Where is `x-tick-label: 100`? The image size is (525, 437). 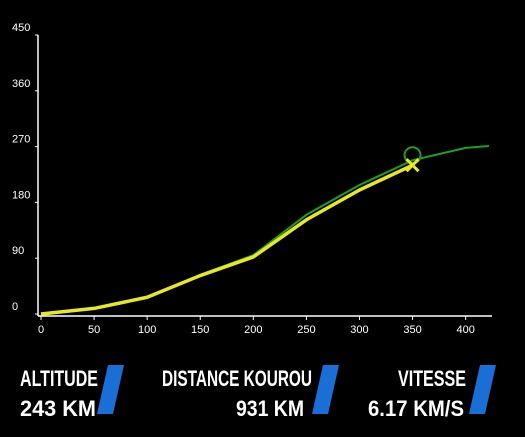 x-tick-label: 100 is located at coordinates (147, 330).